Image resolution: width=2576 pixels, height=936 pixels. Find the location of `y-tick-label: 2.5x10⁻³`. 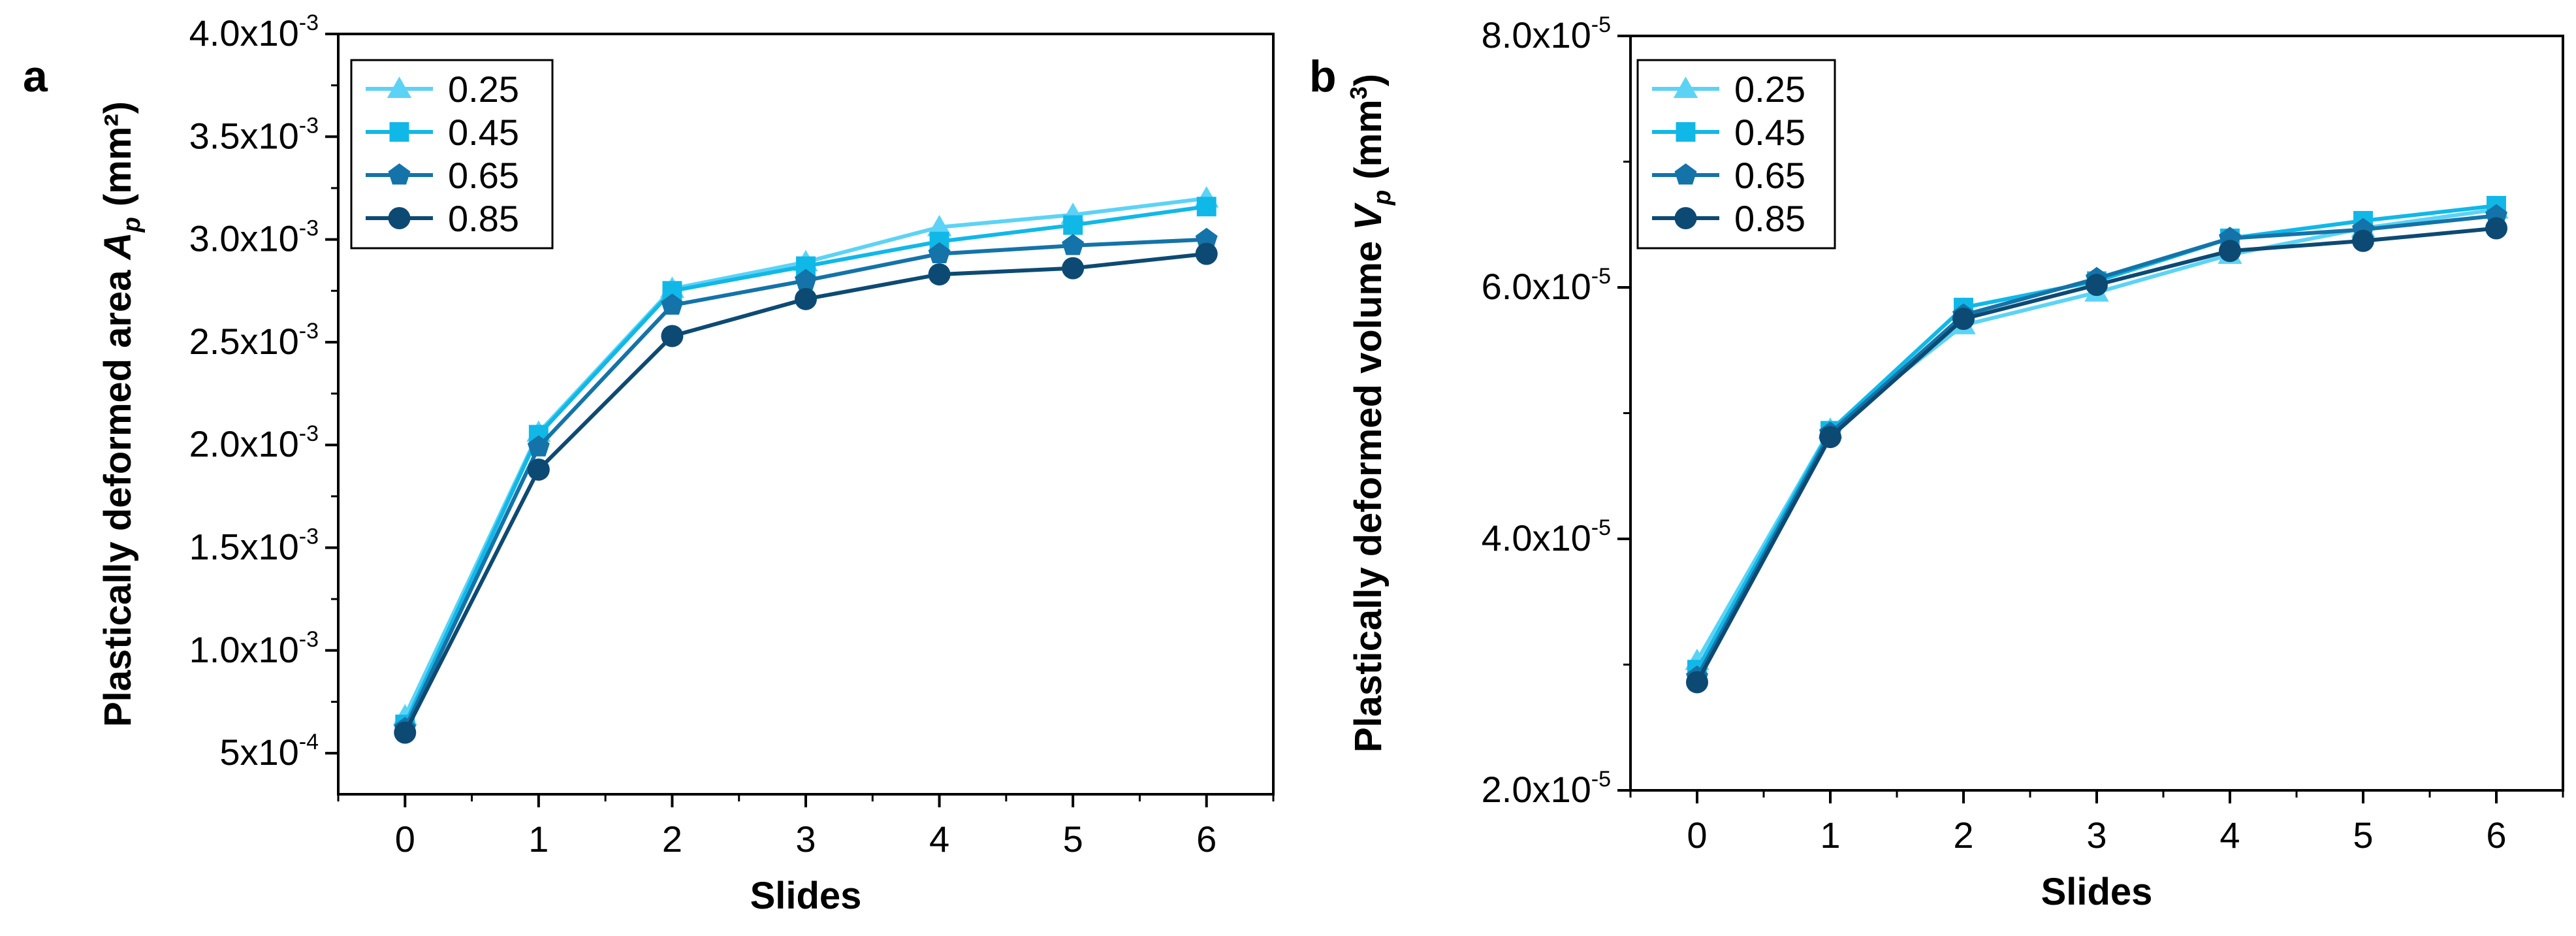

y-tick-label: 2.5x10⁻³ is located at coordinates (254, 340).